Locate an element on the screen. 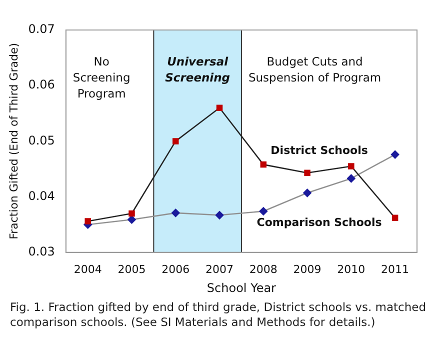 This screenshot has width=435, height=344. y-tick-label: 0.04 is located at coordinates (41, 195).